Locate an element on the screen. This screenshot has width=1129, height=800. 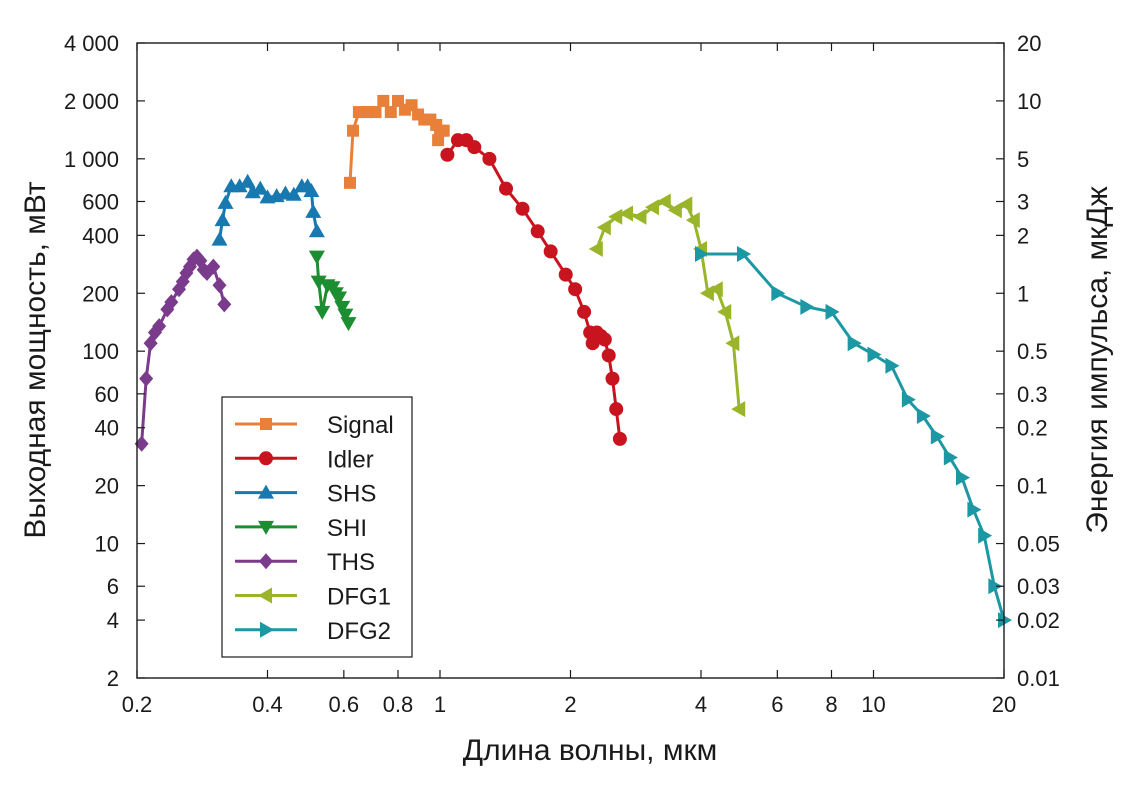
y2-tick-label: 20 is located at coordinates (1029, 43).